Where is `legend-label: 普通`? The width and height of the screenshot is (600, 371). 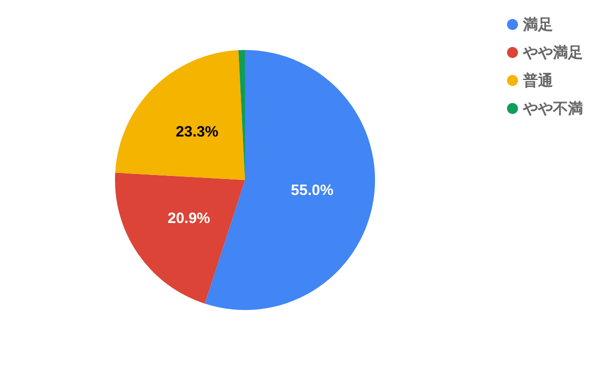
legend-label: 普通 is located at coordinates (538, 81).